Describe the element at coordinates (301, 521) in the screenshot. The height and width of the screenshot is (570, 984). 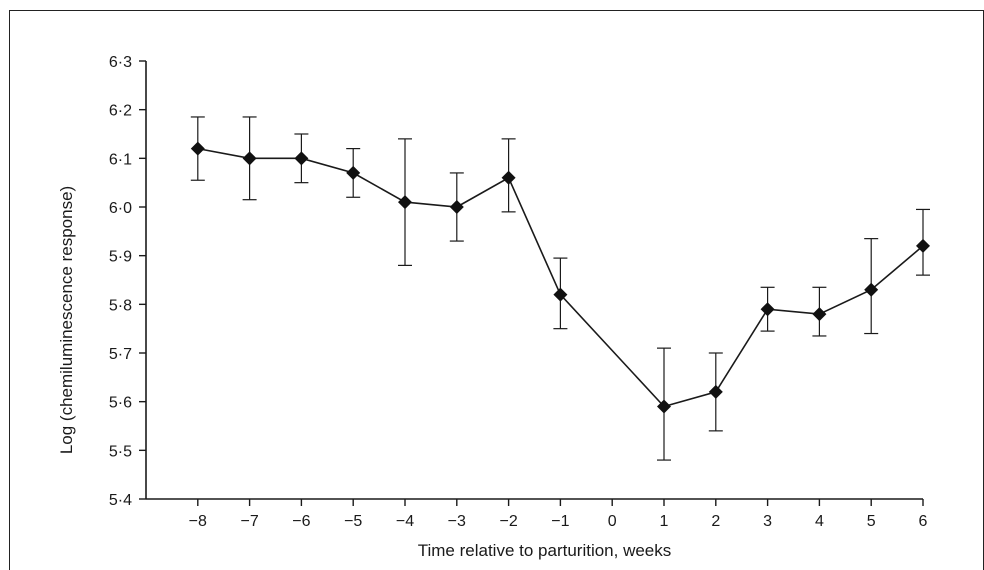
I see `x-tick-label: −6` at that location.